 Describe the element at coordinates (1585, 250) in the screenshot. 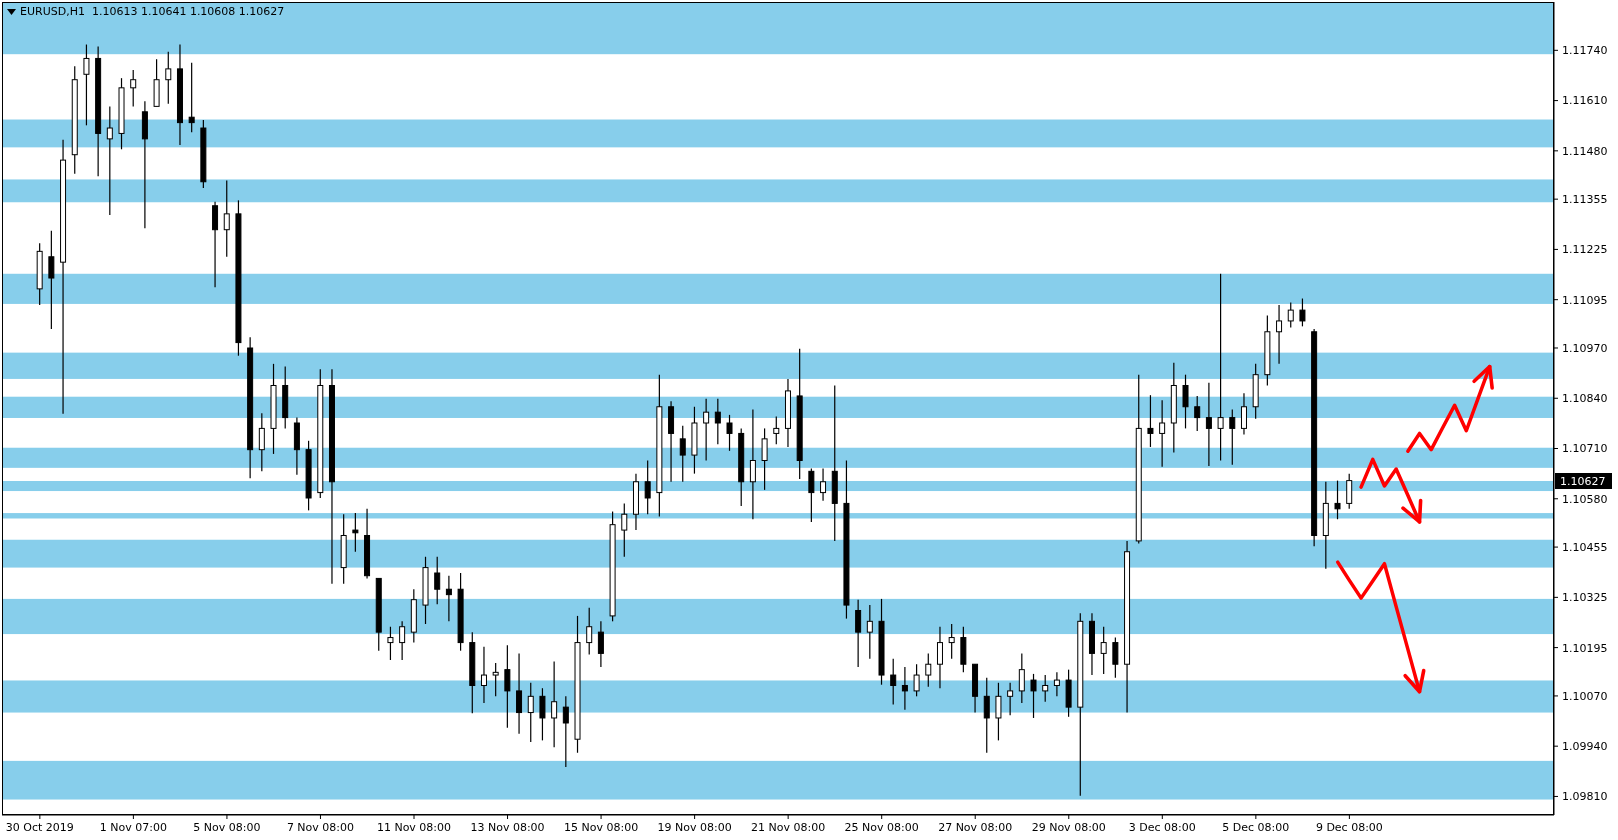

I see `y-tick-label: 1.11225` at that location.